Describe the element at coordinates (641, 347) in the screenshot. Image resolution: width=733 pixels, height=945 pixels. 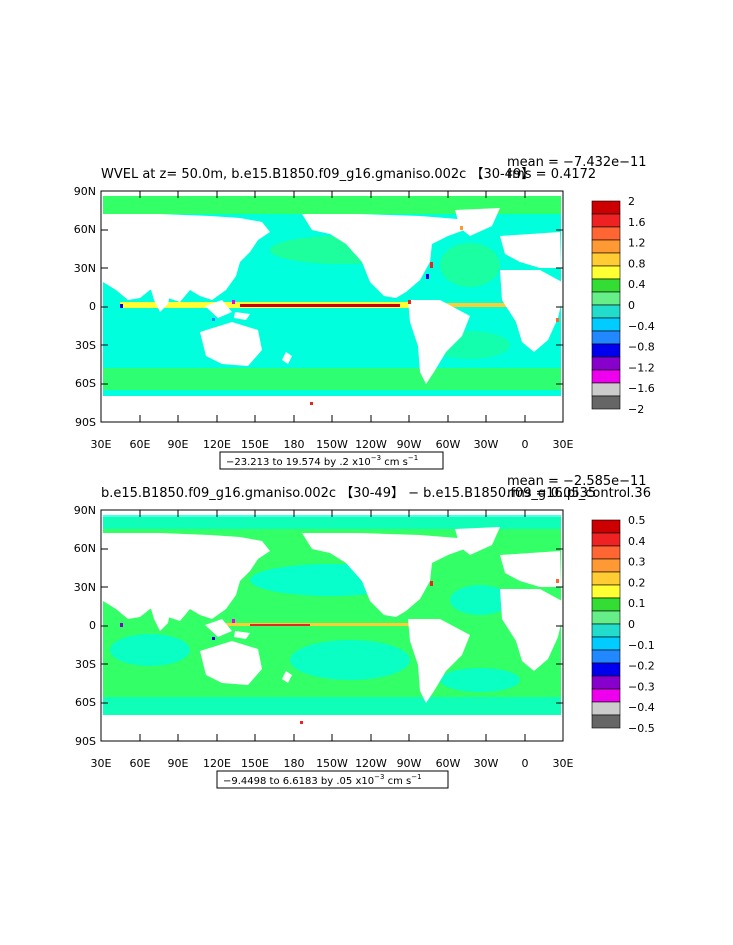
I see `colorbar-label: −0.8` at that location.